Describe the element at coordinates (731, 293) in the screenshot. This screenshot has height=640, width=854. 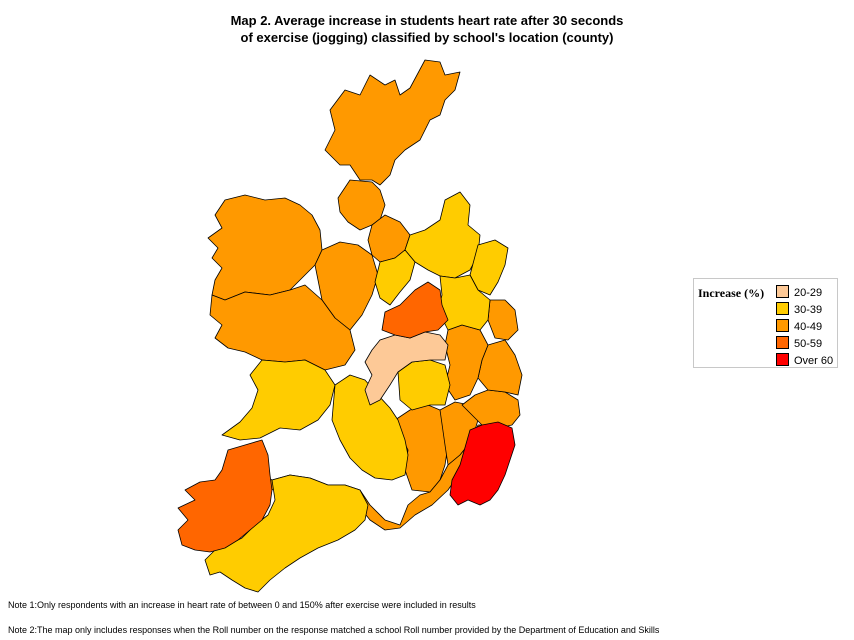
I see `legend-title: Increase (%)` at that location.